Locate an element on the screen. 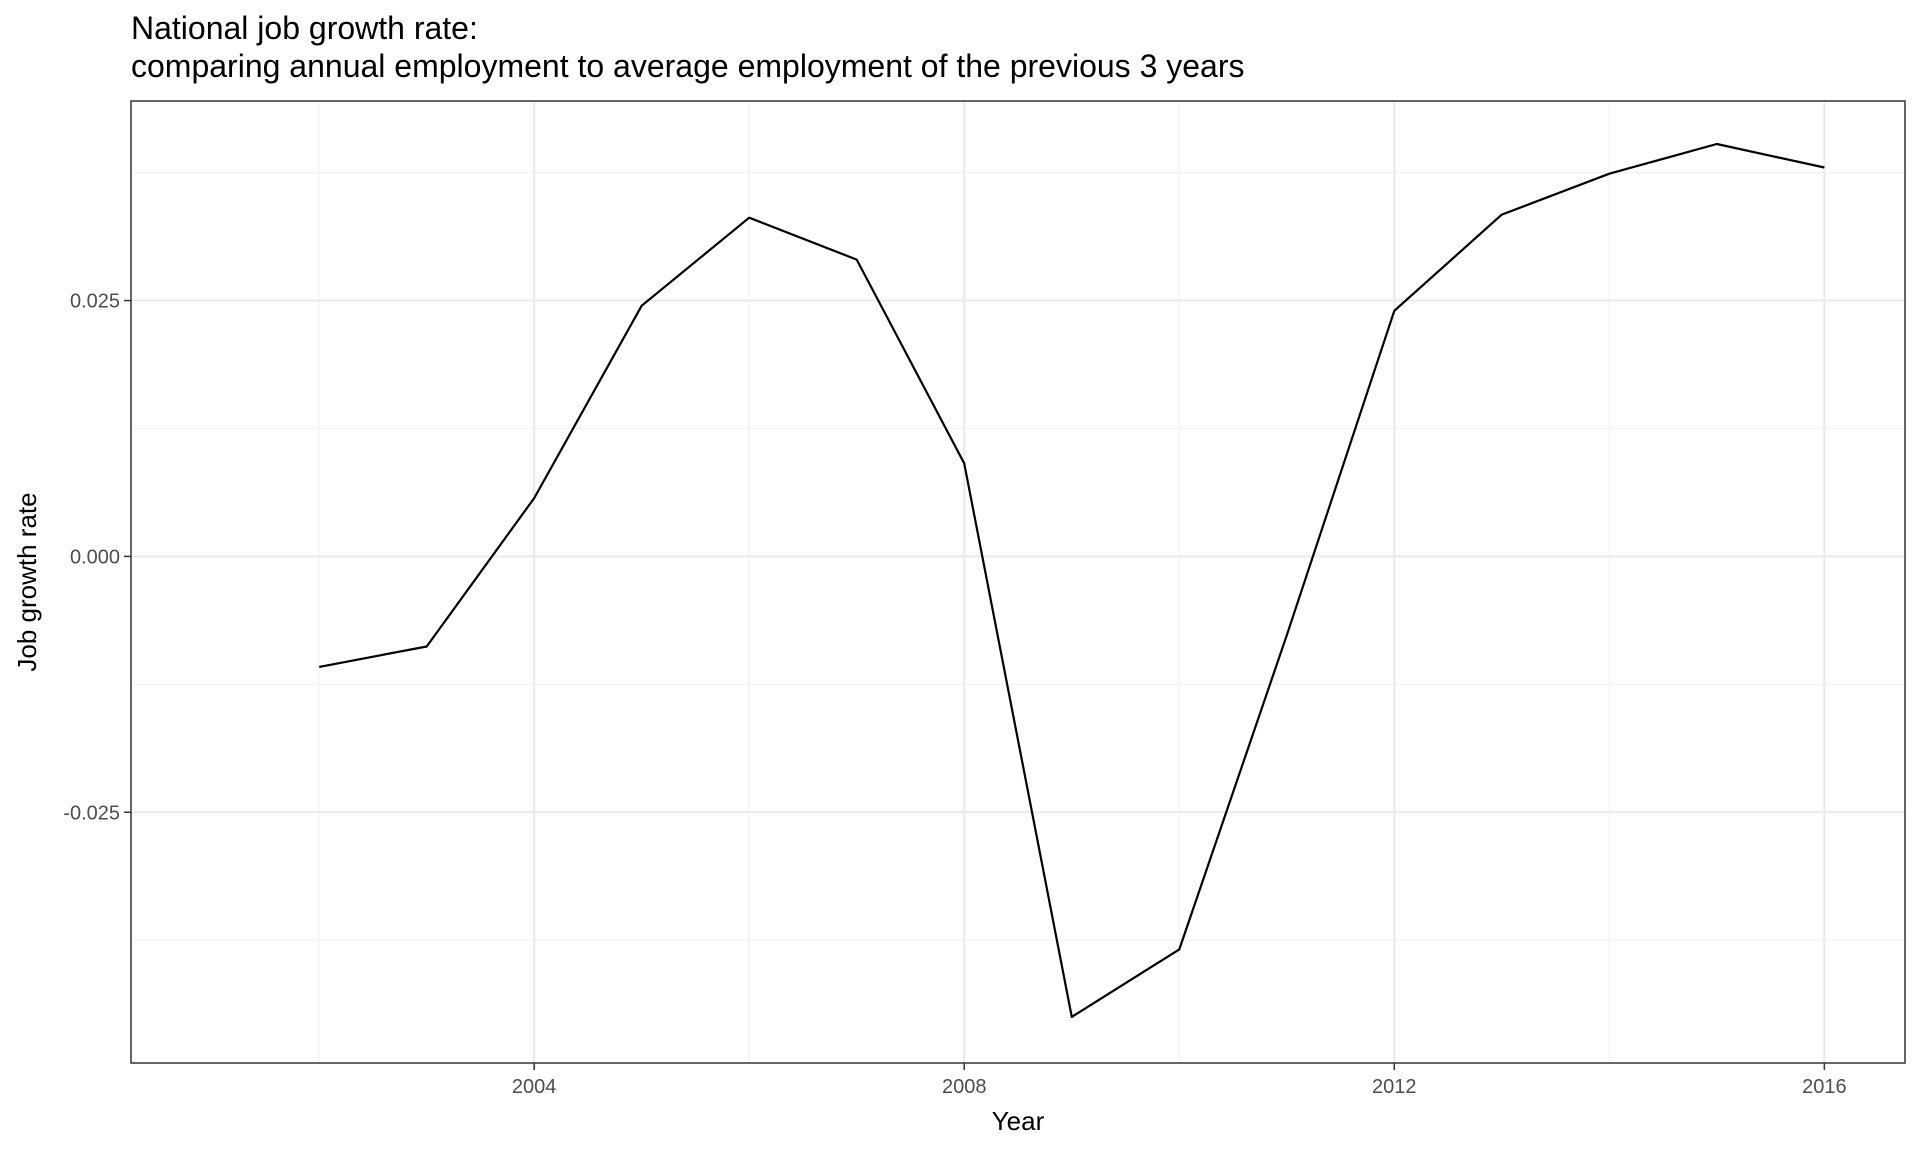  x-tick-label: 2012 is located at coordinates (1394, 1087).